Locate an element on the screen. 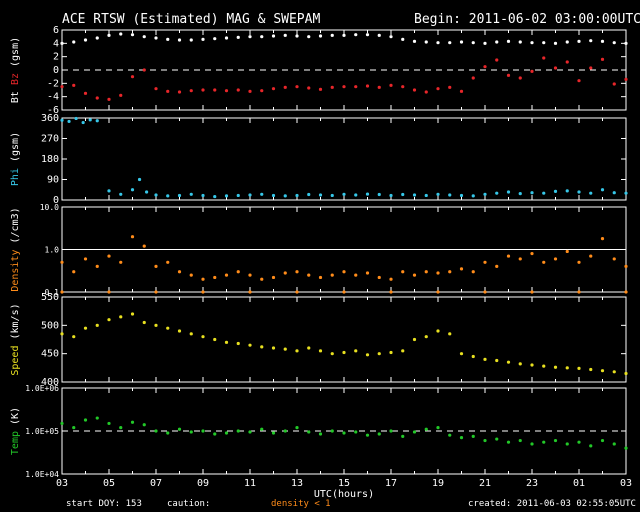  x-tick-label: 01 is located at coordinates (579, 483).